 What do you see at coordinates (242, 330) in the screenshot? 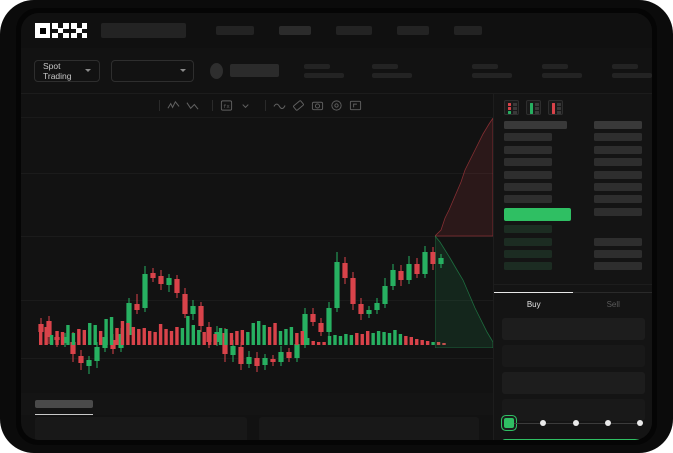
I see `volume-histogram` at bounding box center [242, 330].